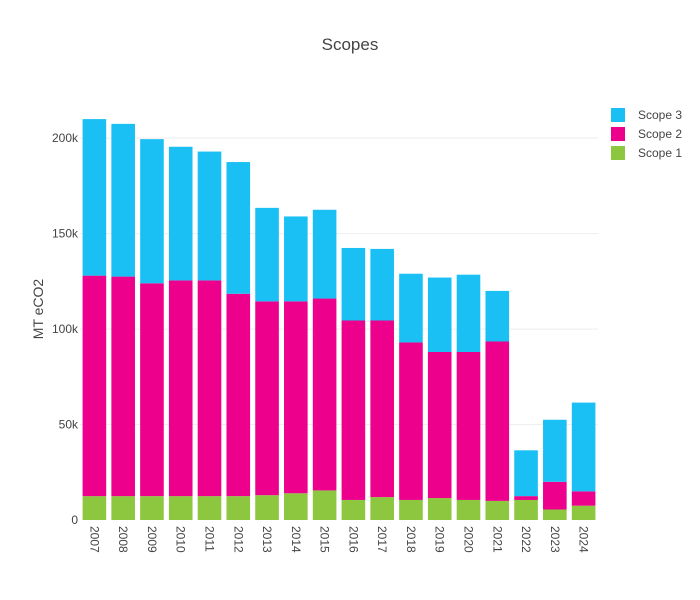 The image size is (700, 600). I want to click on bar-scope-3-2008, so click(123, 200).